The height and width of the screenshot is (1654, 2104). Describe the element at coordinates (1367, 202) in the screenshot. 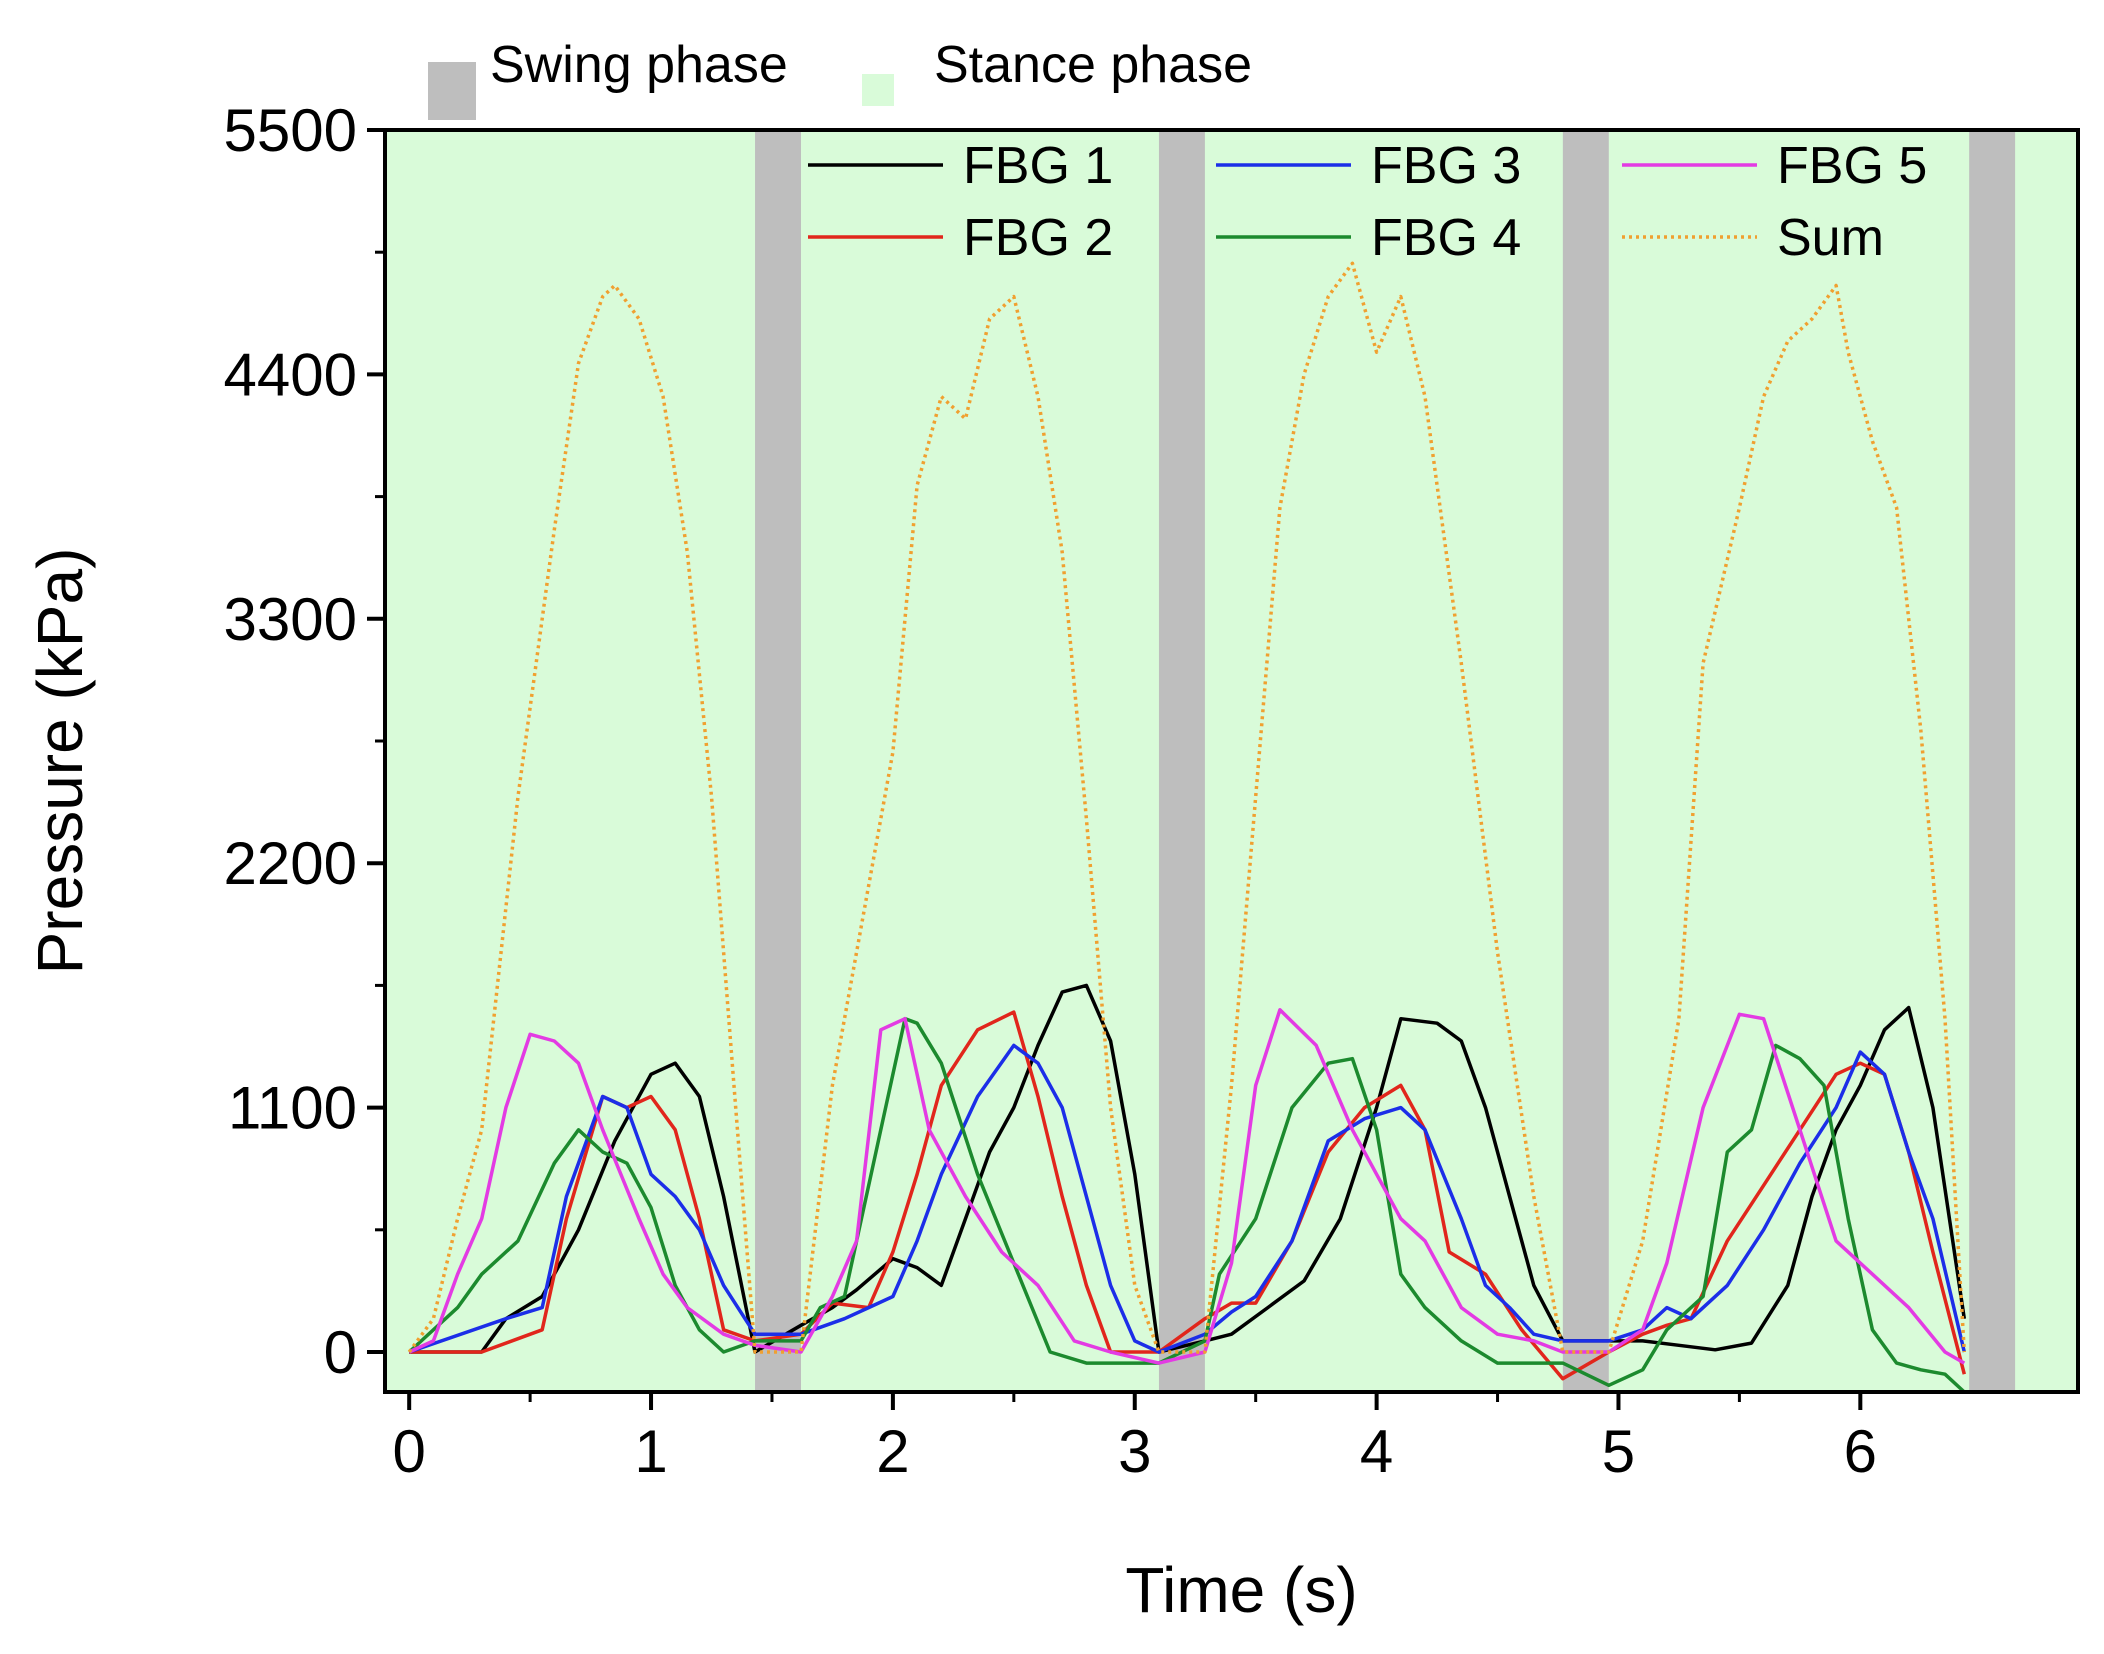

I see `series-legend: FBG 1 FBG 2 FBG 3 FBG 4 FBG 5 Sum` at that location.